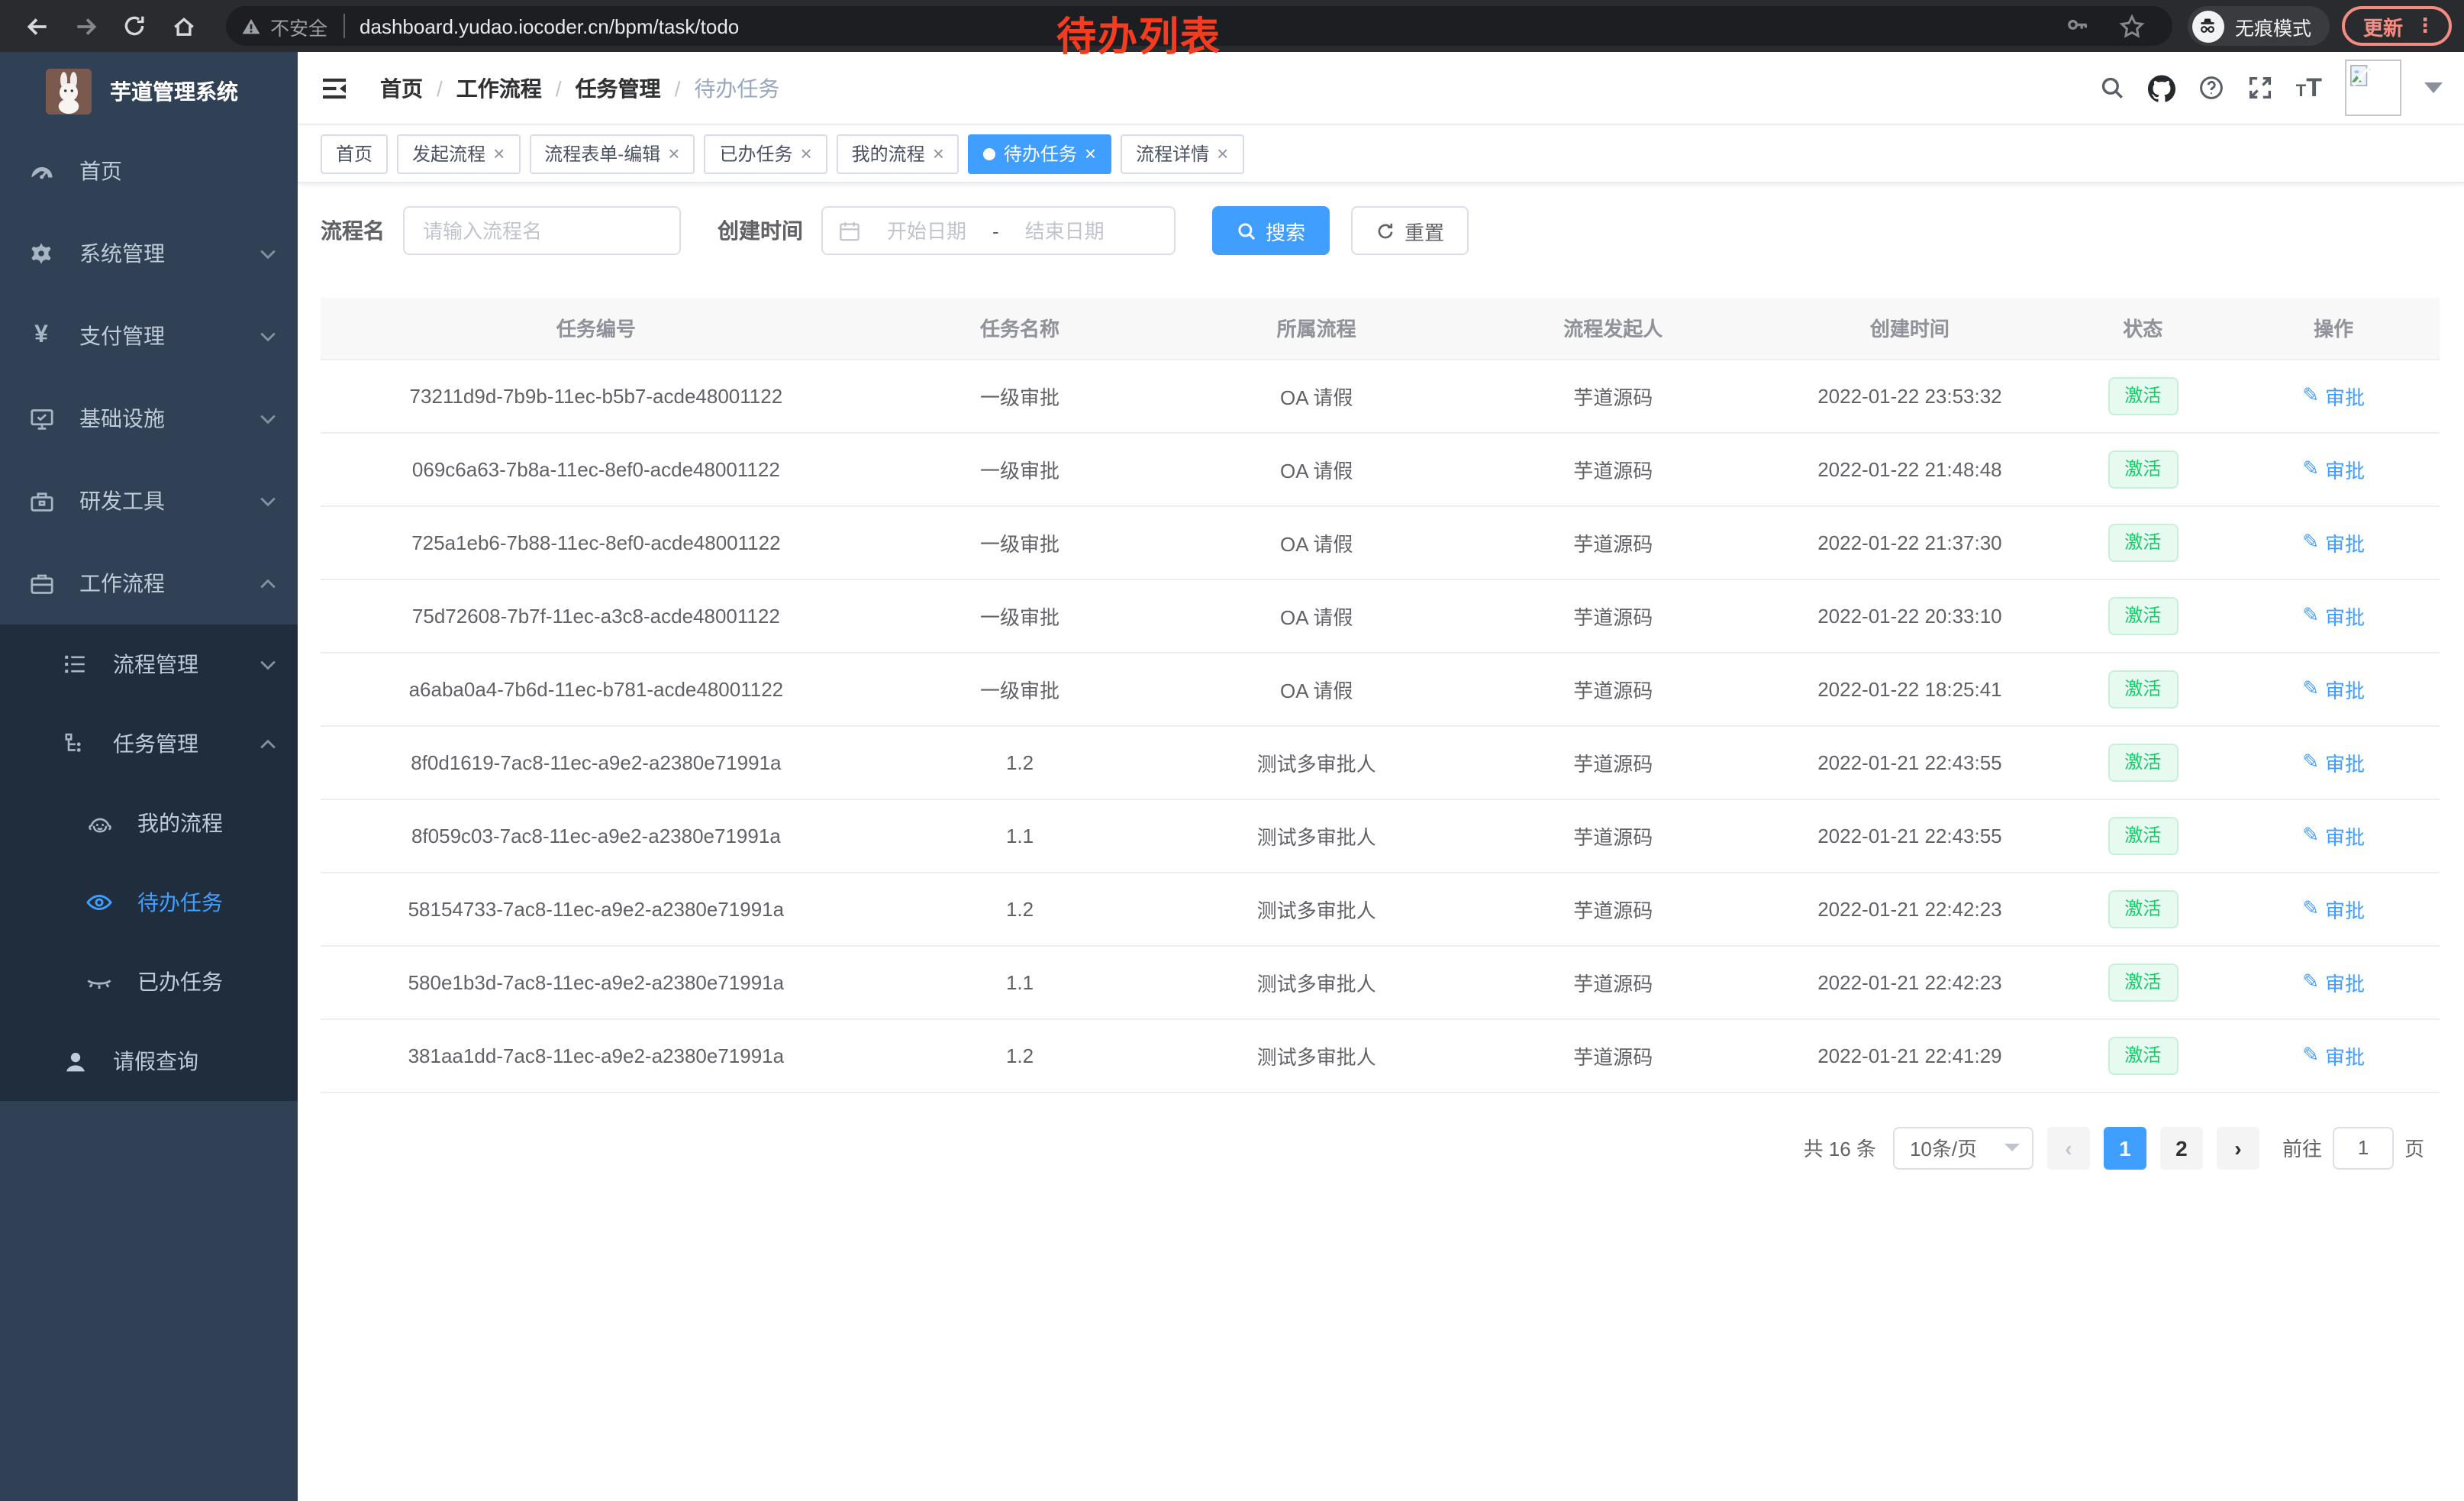  Describe the element at coordinates (2363, 1147) in the screenshot. I see `goto-page-input` at that location.